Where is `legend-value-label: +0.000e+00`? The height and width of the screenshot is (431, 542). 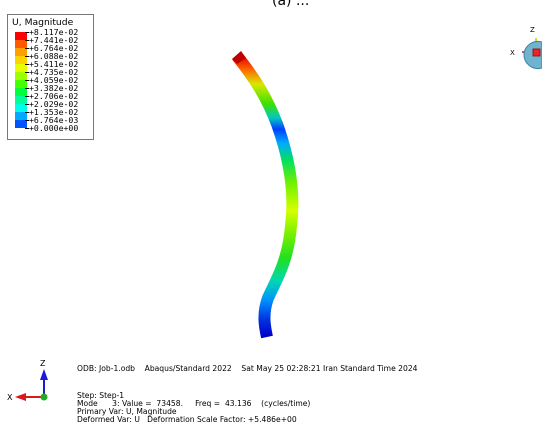 legend-value-label: +0.000e+00 is located at coordinates (54, 128).